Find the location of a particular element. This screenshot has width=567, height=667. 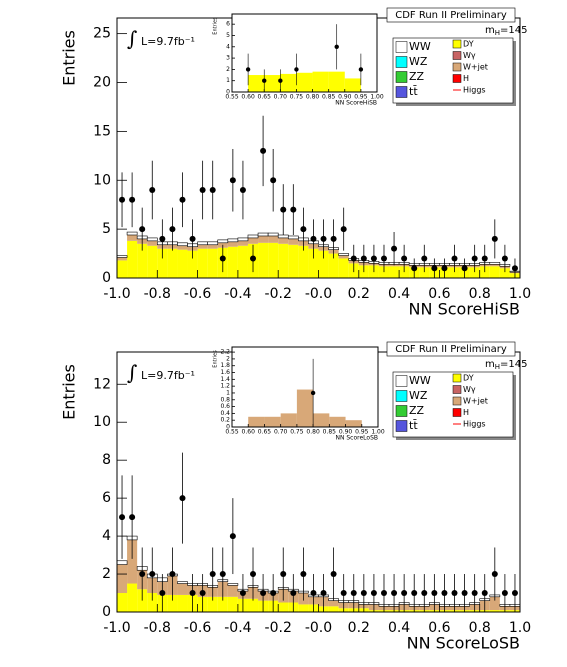

y-tick-label: 1 is located at coordinates (228, 80).